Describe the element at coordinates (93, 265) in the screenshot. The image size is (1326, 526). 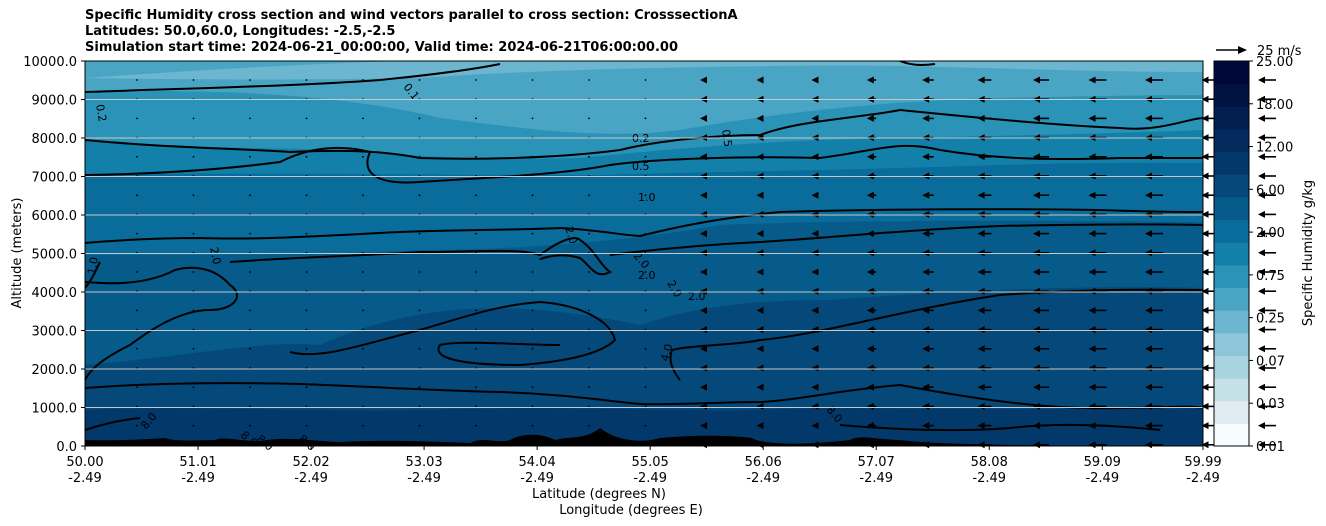
I see `contour-label: 1.0` at that location.